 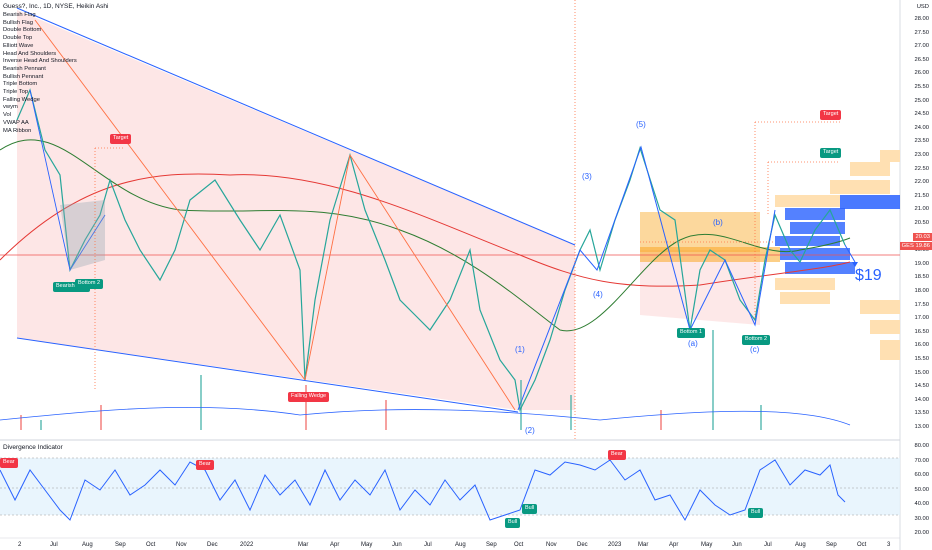 What do you see at coordinates (24, 68) in the screenshot?
I see `indicator-item: Bearish Pennant` at bounding box center [24, 68].